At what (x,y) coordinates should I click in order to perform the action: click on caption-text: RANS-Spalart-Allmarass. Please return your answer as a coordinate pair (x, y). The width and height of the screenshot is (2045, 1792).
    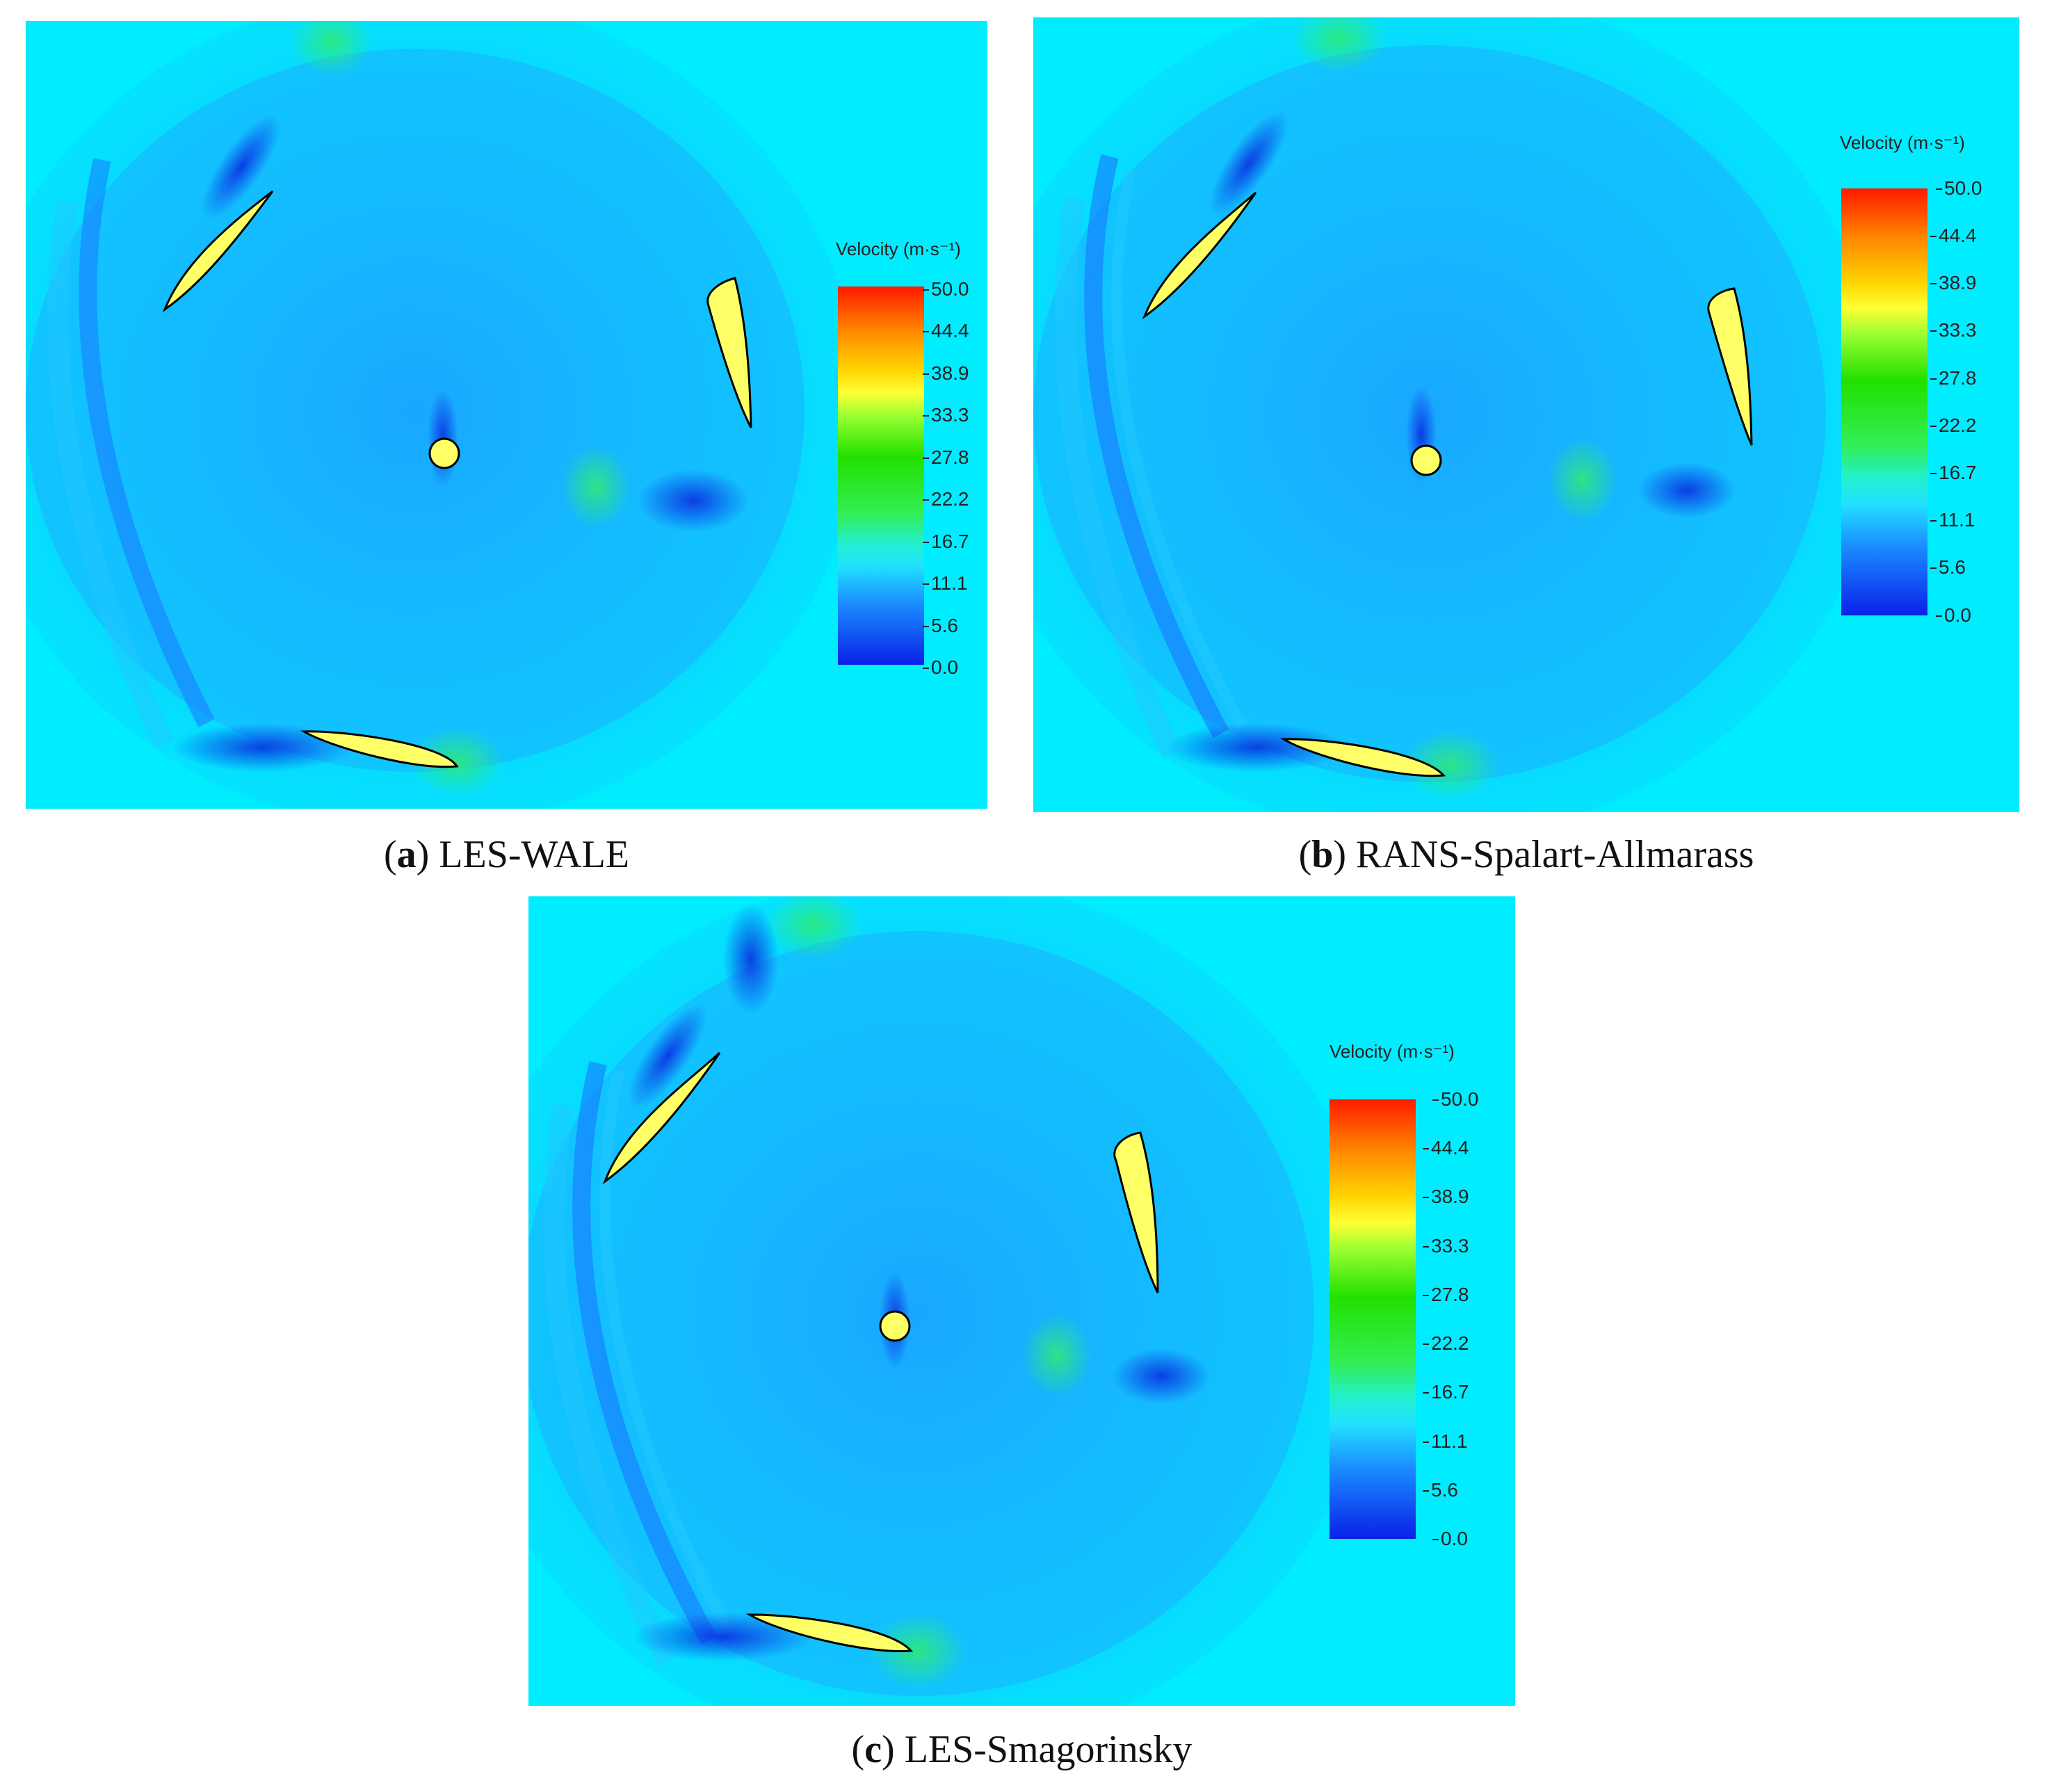
    Looking at the image, I should click on (1555, 855).